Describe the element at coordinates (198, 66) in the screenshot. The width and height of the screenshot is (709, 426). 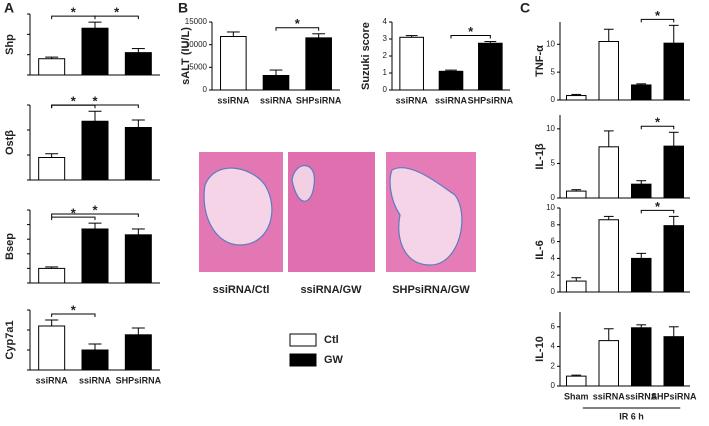
I see `y-tick-label: 5000` at that location.